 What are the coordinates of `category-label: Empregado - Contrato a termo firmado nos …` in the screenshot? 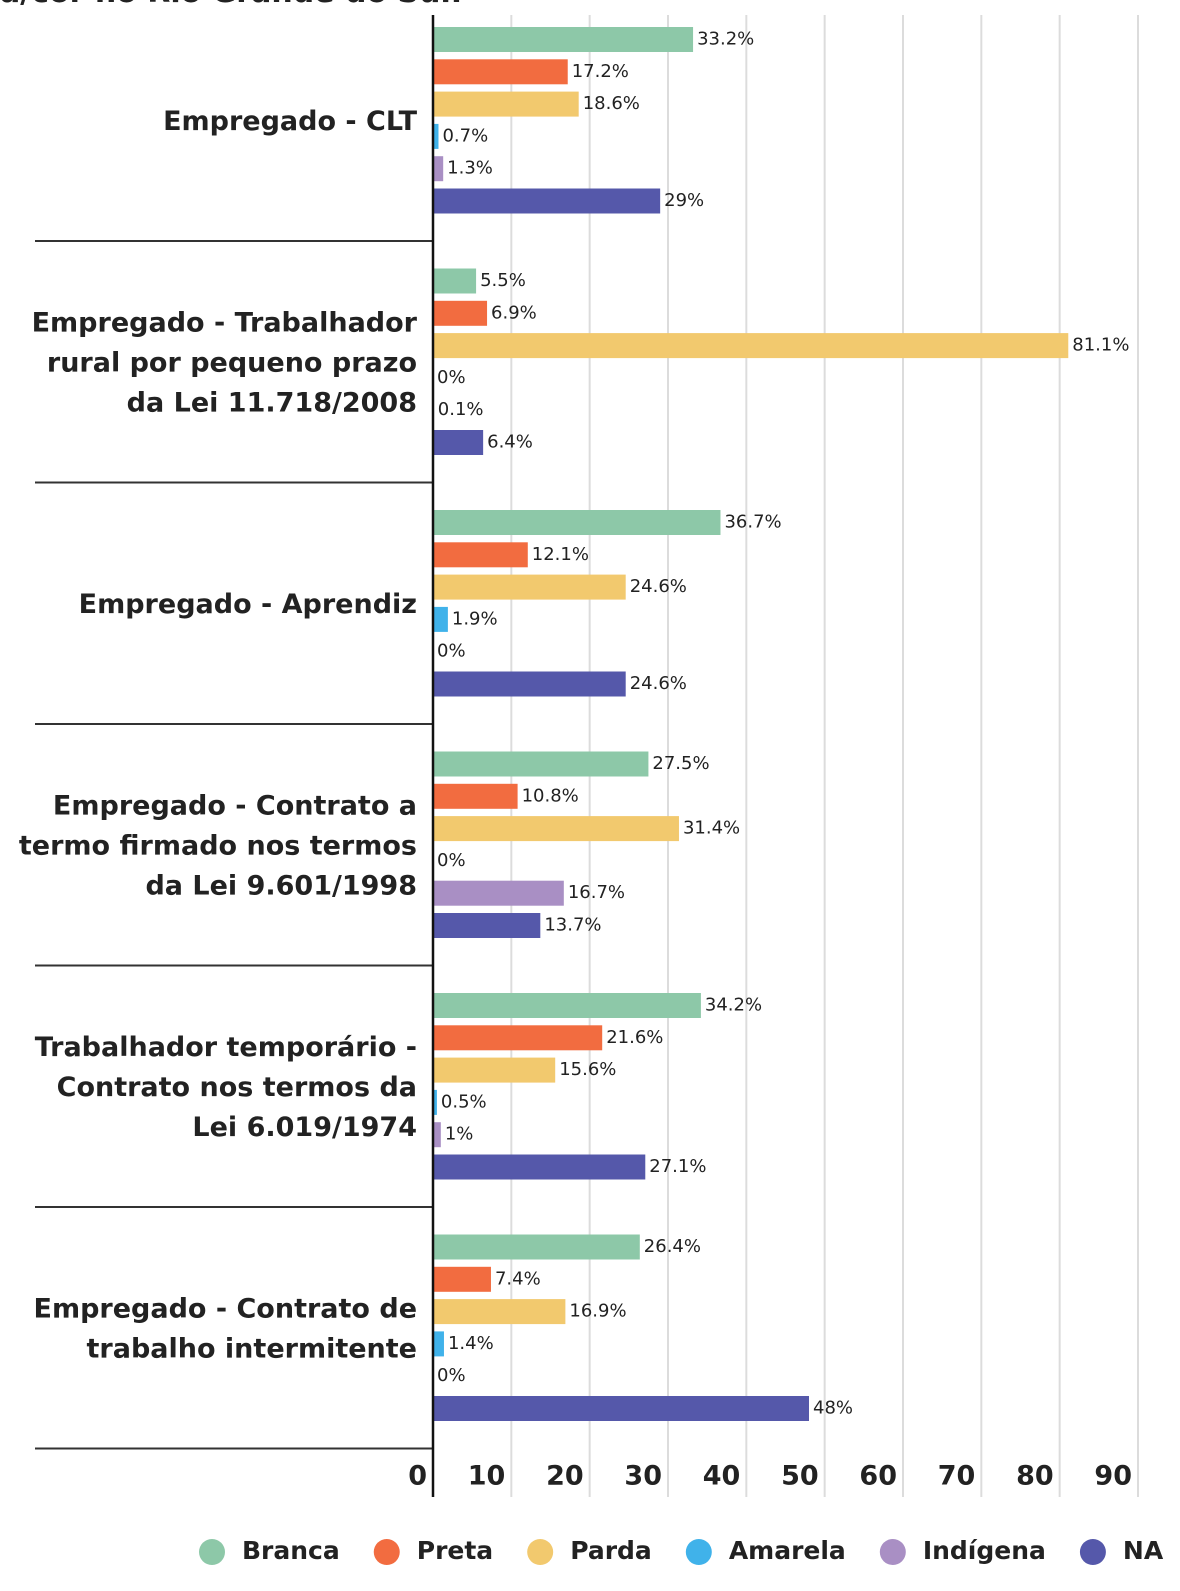 It's located at (218, 846).